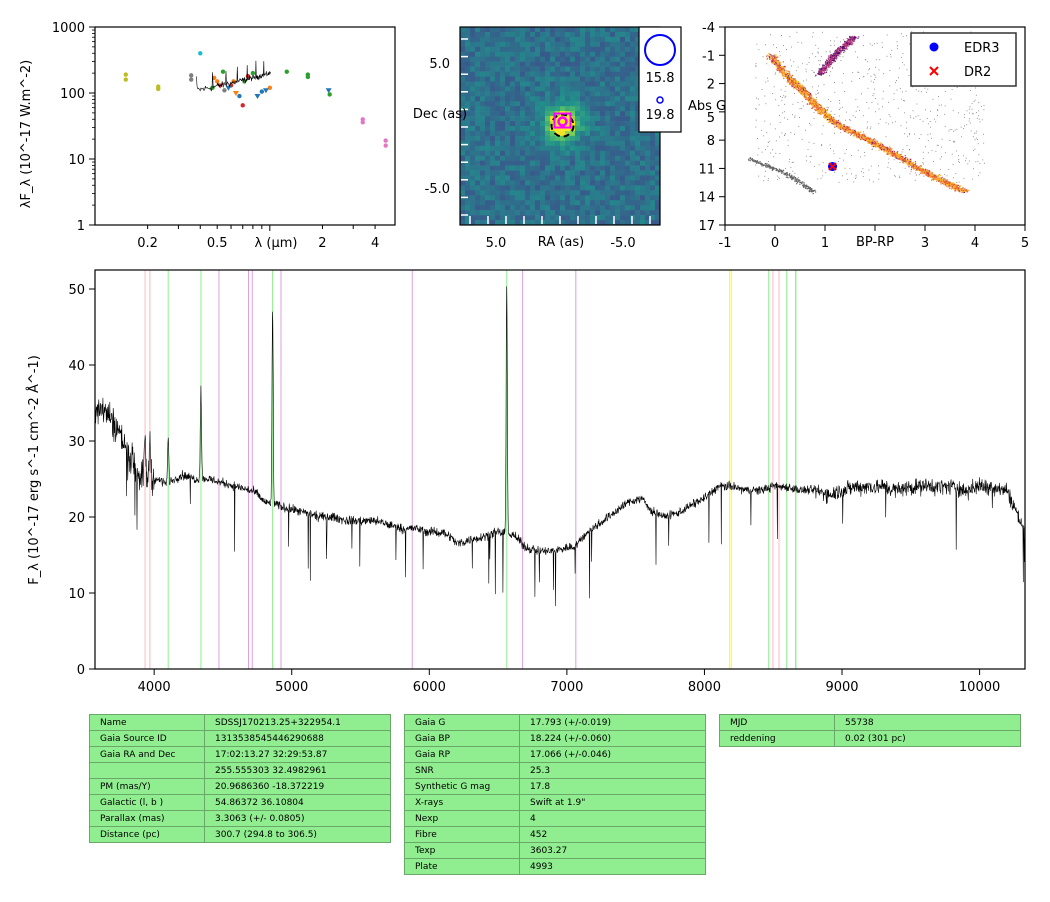 The image size is (1050, 902). What do you see at coordinates (233, 76) in the screenshot?
I see `sed-spectrum-line` at bounding box center [233, 76].